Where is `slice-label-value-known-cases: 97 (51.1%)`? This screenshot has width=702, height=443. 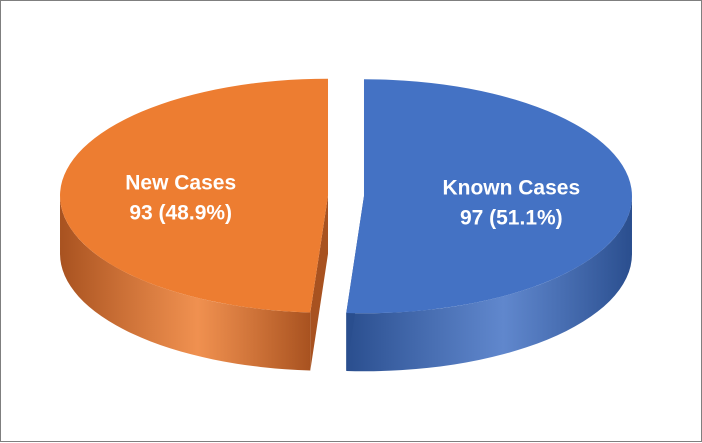 slice-label-value-known-cases: 97 (51.1%) is located at coordinates (511, 217).